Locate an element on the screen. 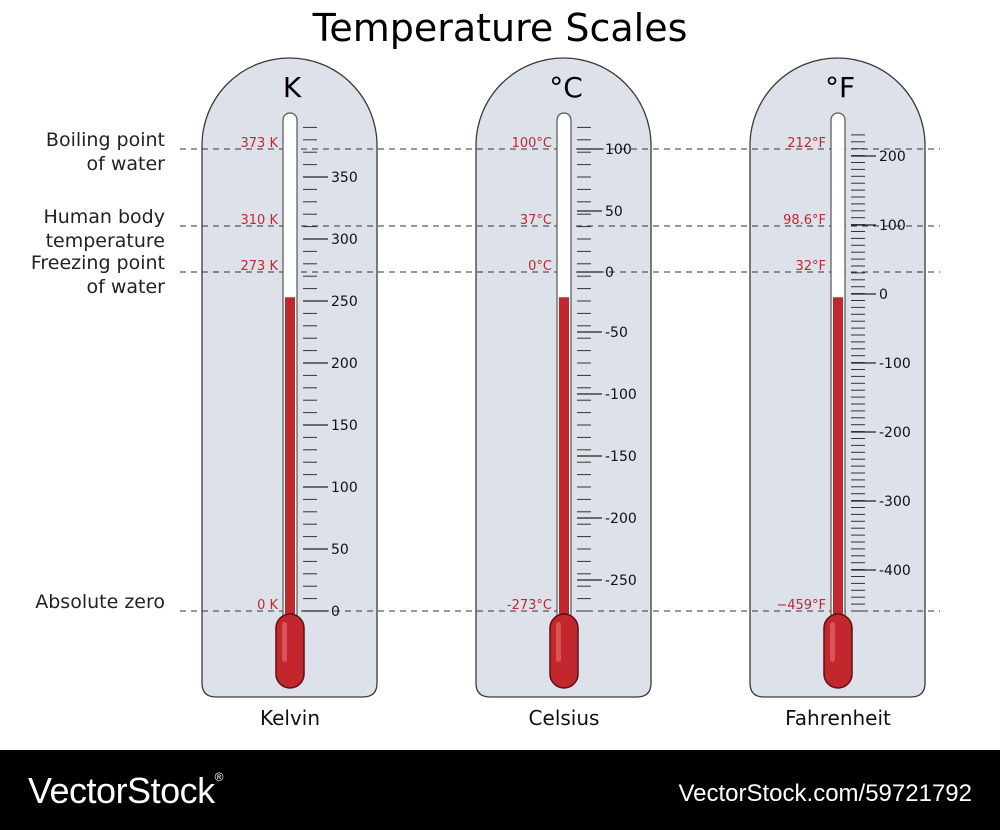 Image resolution: width=1000 pixels, height=830 pixels. reference-value: 373 K is located at coordinates (260, 143).